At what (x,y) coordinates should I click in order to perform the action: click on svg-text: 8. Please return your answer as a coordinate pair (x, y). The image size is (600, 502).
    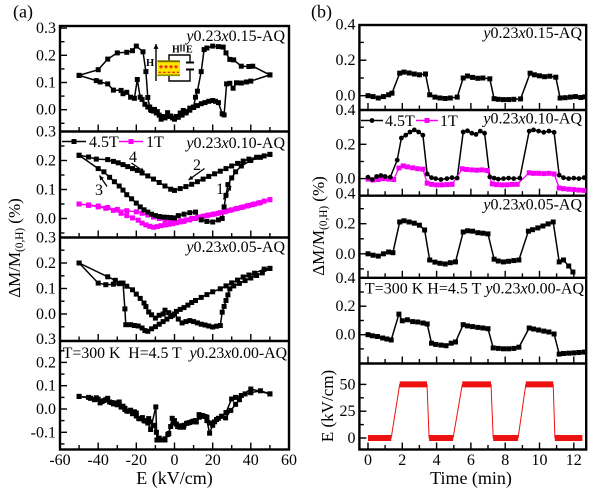
    Looking at the image, I should click on (505, 460).